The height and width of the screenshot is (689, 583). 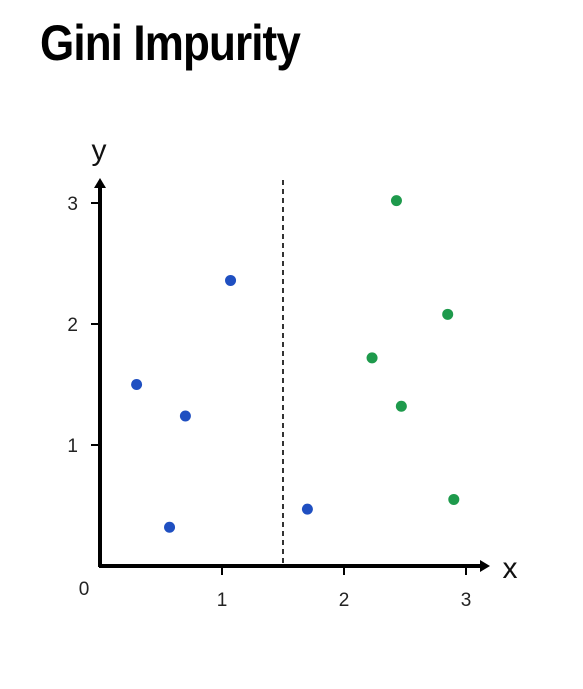 I want to click on y-tick-label: 3, so click(x=72, y=204).